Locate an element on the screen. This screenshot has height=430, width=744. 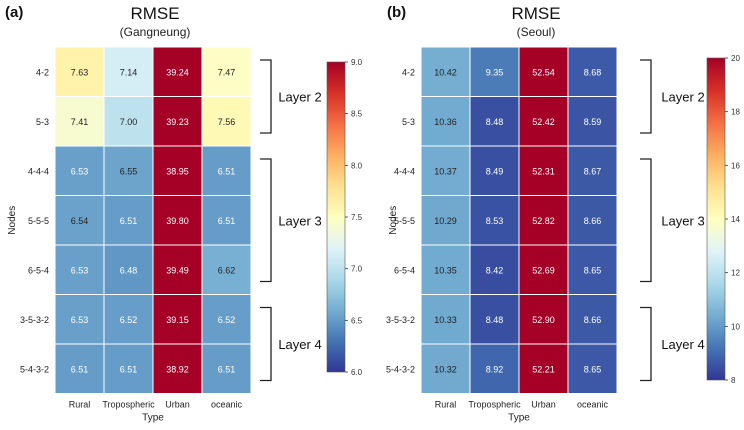
cell-value-label: 10.36 is located at coordinates (445, 122).